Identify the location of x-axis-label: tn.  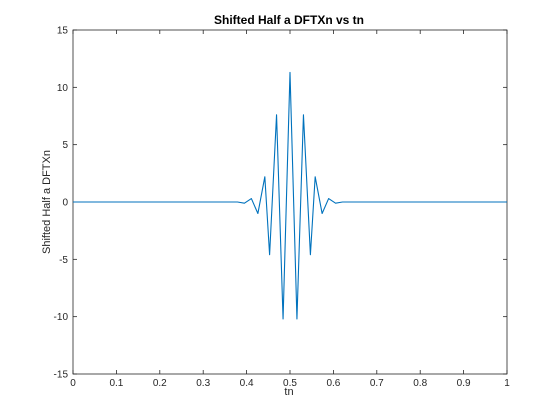
(288, 392).